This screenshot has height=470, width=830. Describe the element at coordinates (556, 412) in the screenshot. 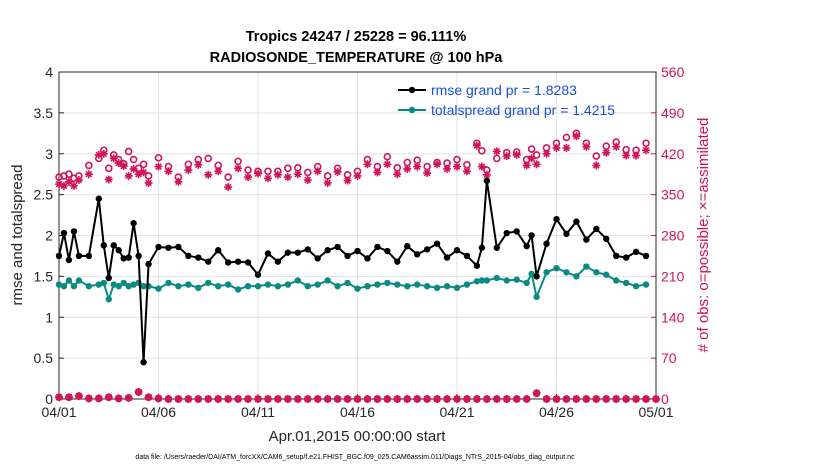

I see `x-tick-label: 04/26` at that location.